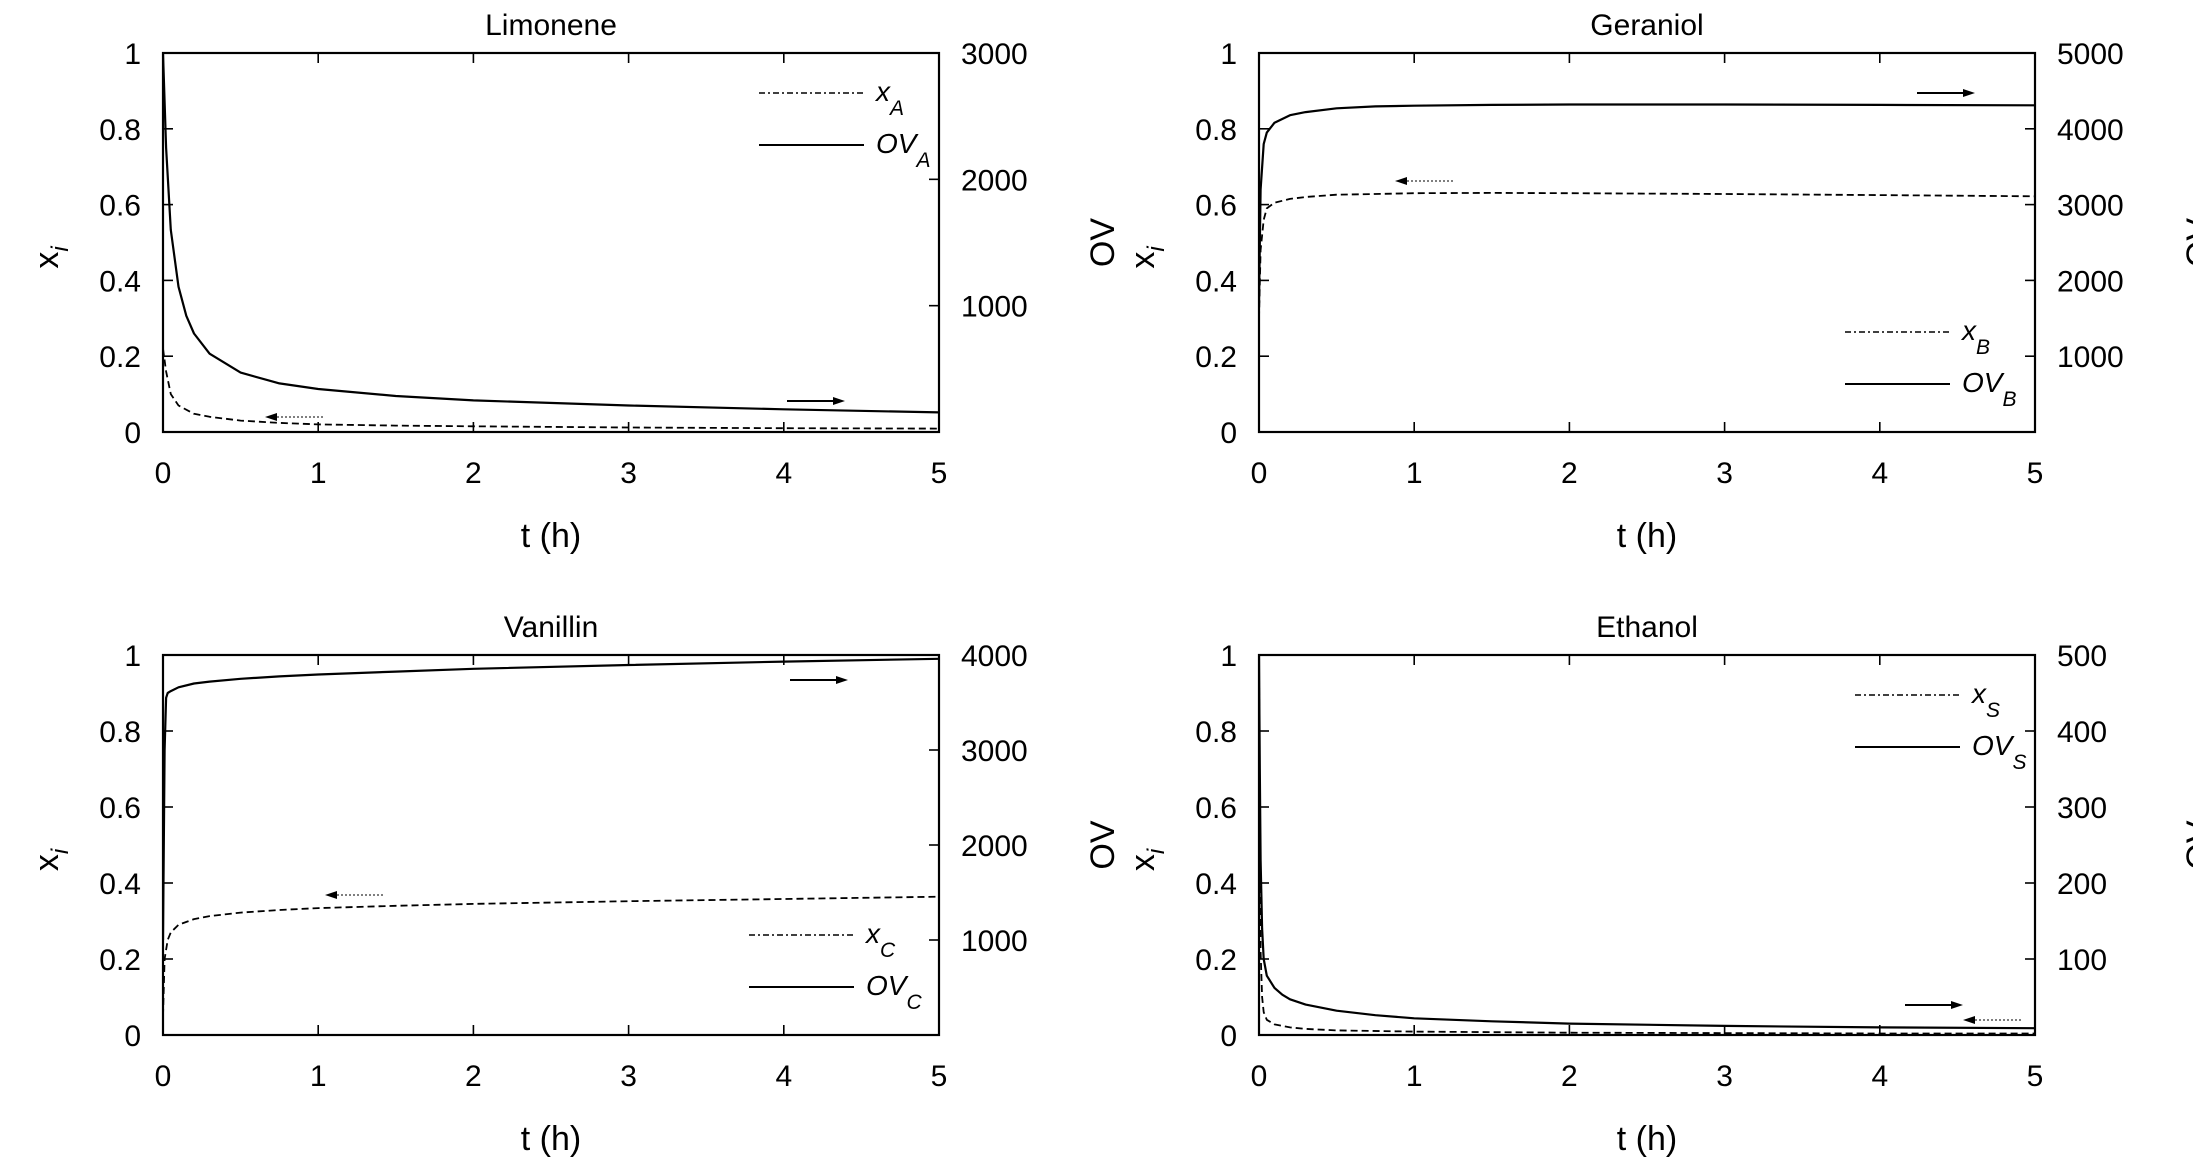 Image resolution: width=2193 pixels, height=1175 pixels. Describe the element at coordinates (1930, 389) in the screenshot. I see `legend-item-ov-b: OVB` at that location.